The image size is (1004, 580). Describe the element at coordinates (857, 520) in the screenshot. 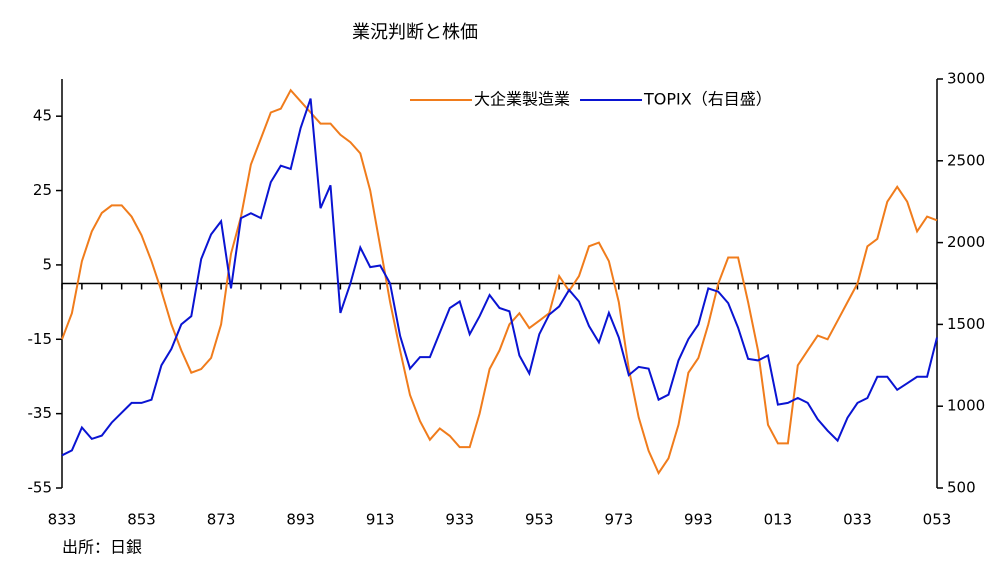

I see `x-tick-label: 033` at that location.